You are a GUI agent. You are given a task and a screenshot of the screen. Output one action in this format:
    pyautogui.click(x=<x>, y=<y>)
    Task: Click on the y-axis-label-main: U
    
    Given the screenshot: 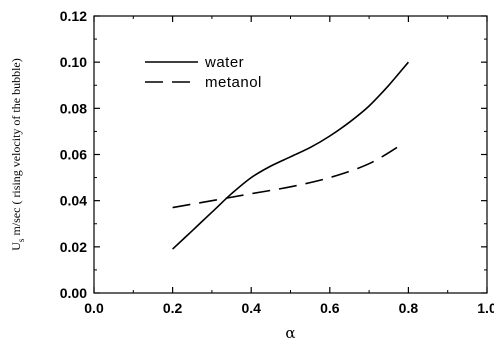 What is the action you would take?
    pyautogui.click(x=16, y=246)
    